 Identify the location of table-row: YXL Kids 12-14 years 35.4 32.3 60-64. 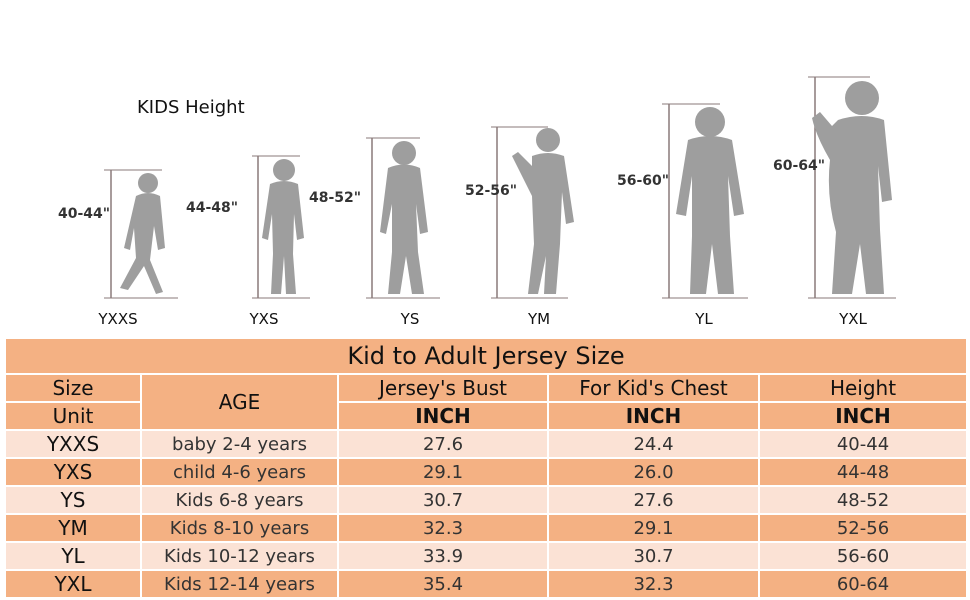
(486, 584).